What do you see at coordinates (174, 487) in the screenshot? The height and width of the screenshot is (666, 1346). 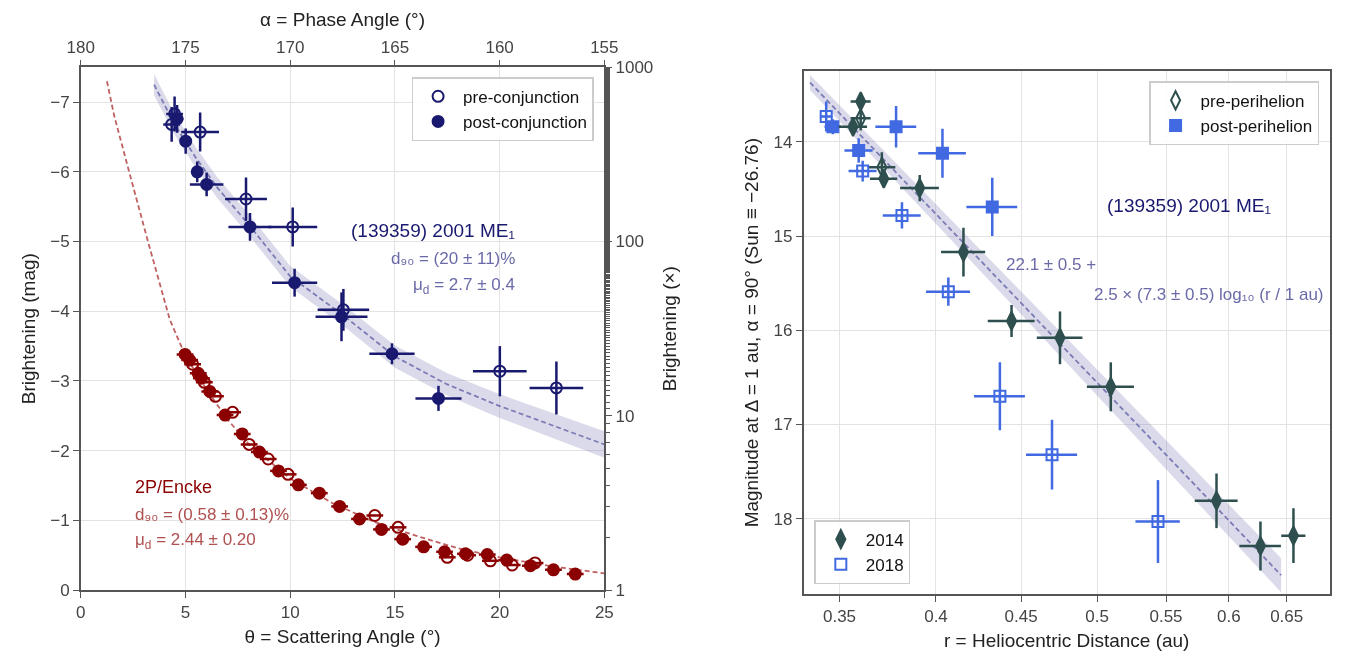 I see `annotation: 2P/Encke` at bounding box center [174, 487].